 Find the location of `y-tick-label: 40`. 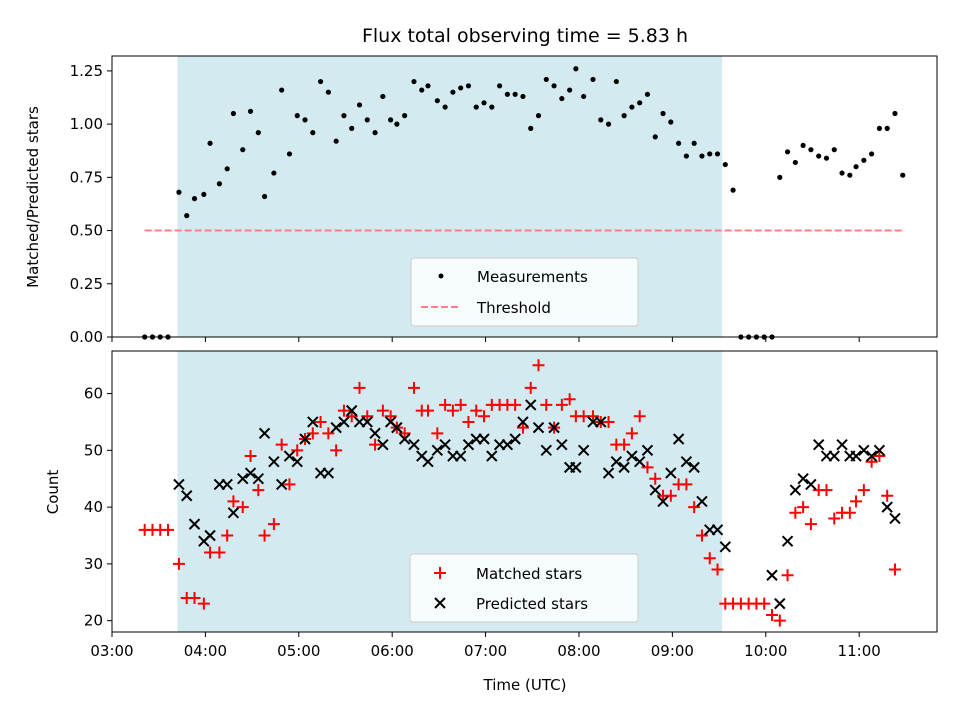

y-tick-label: 40 is located at coordinates (93, 507).